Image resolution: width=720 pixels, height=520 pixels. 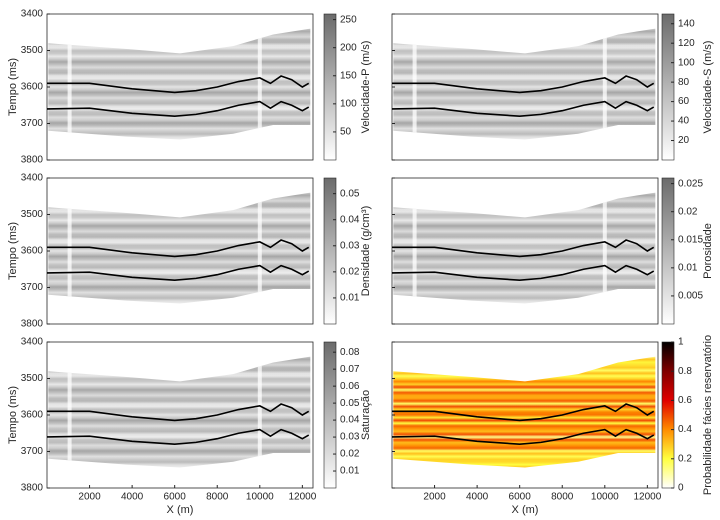 I want to click on colorbar-tick-label: 0.08, so click(x=350, y=352).